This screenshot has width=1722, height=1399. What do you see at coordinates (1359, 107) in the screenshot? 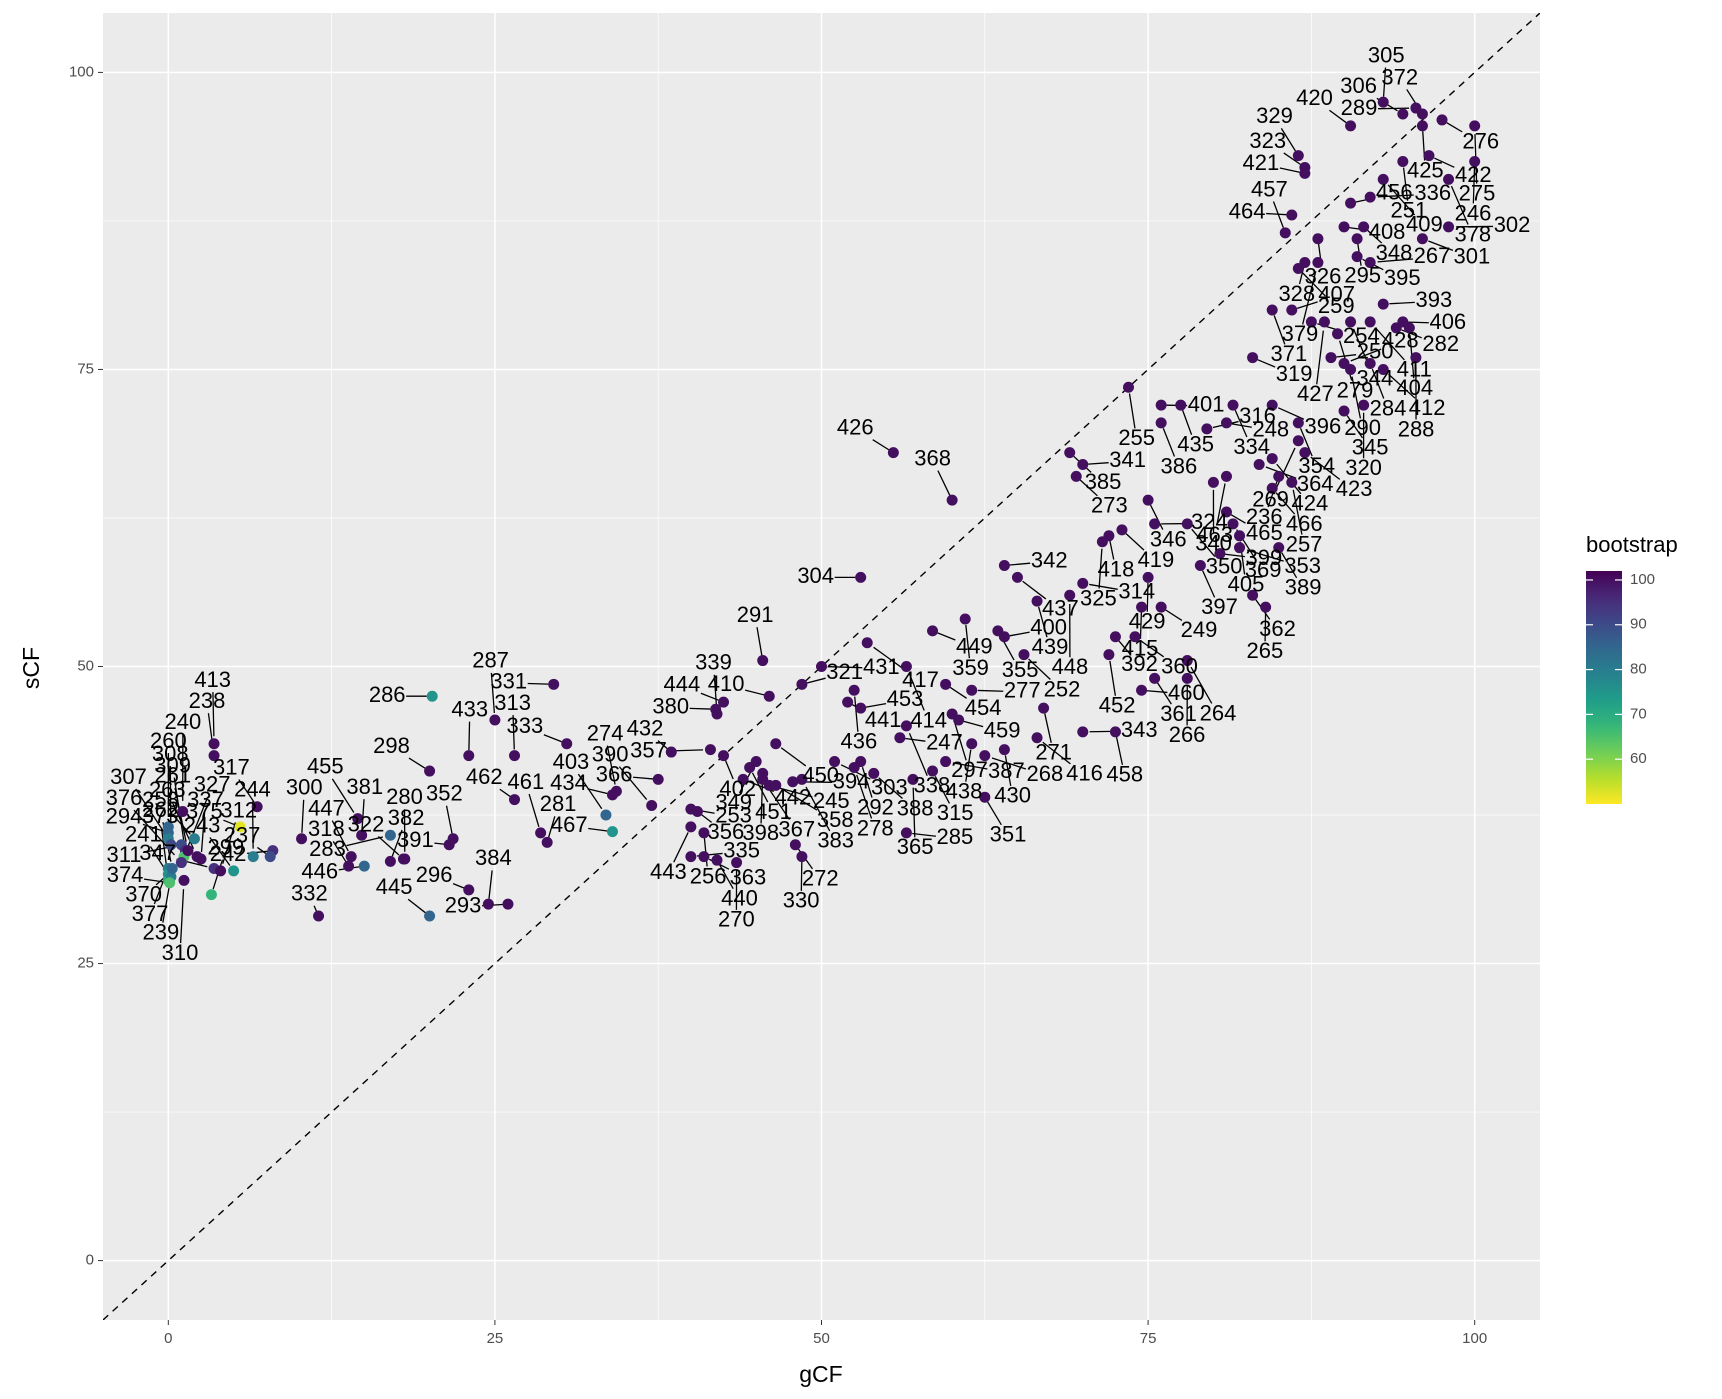
I see `point-label: 289` at bounding box center [1359, 107].